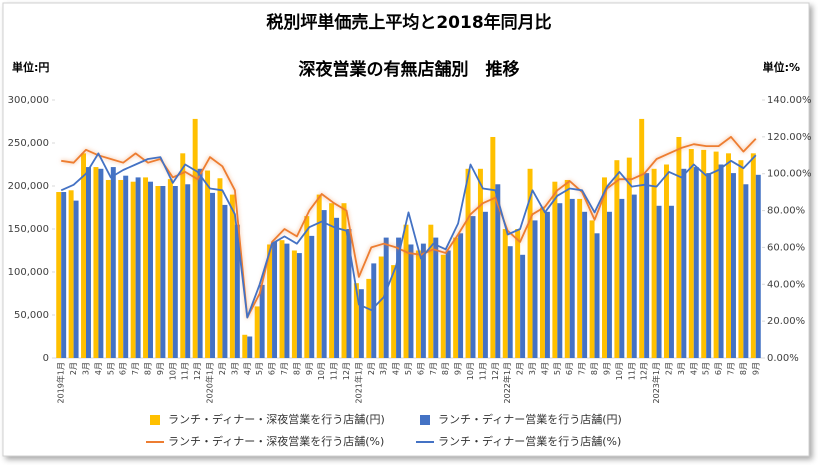  What do you see at coordinates (155, 420) in the screenshot?
I see `legend-swatch` at bounding box center [155, 420].